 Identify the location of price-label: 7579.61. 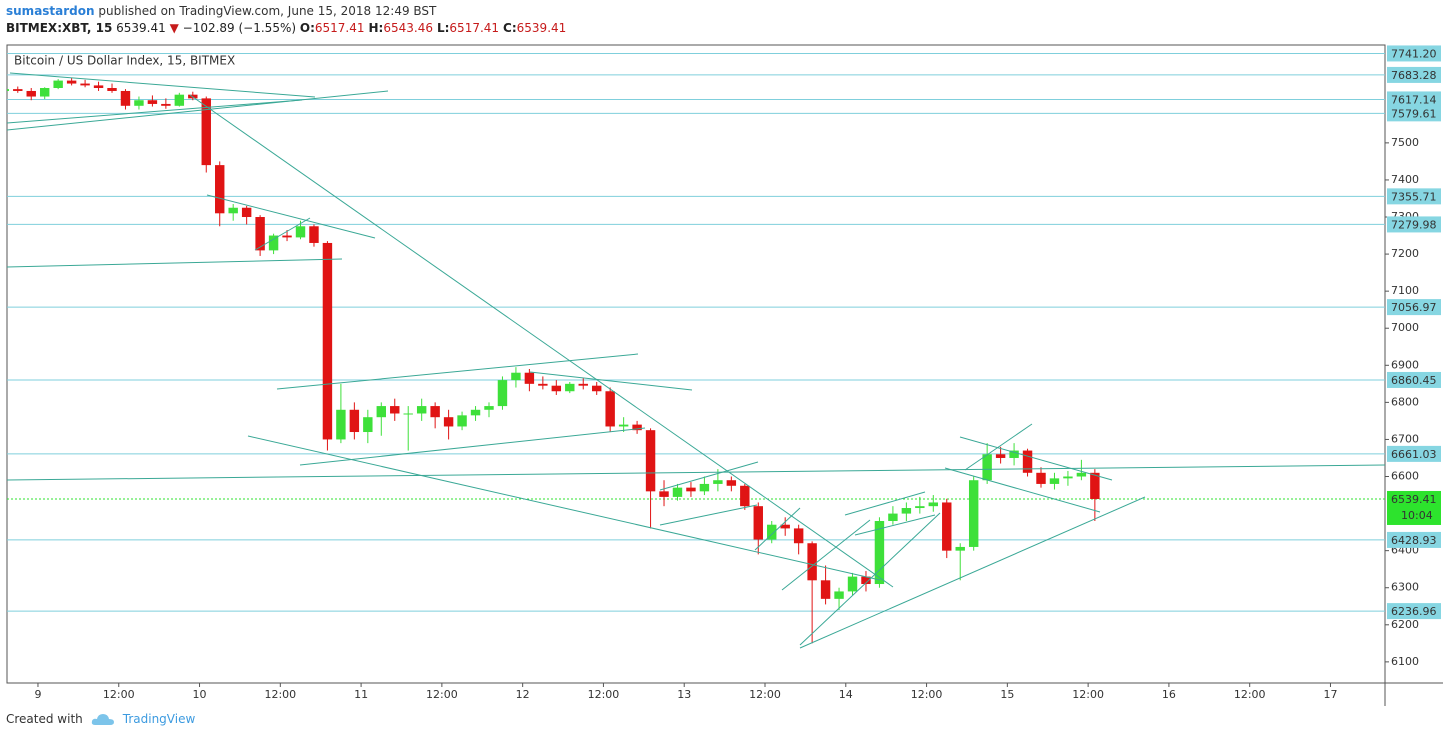
(1414, 113).